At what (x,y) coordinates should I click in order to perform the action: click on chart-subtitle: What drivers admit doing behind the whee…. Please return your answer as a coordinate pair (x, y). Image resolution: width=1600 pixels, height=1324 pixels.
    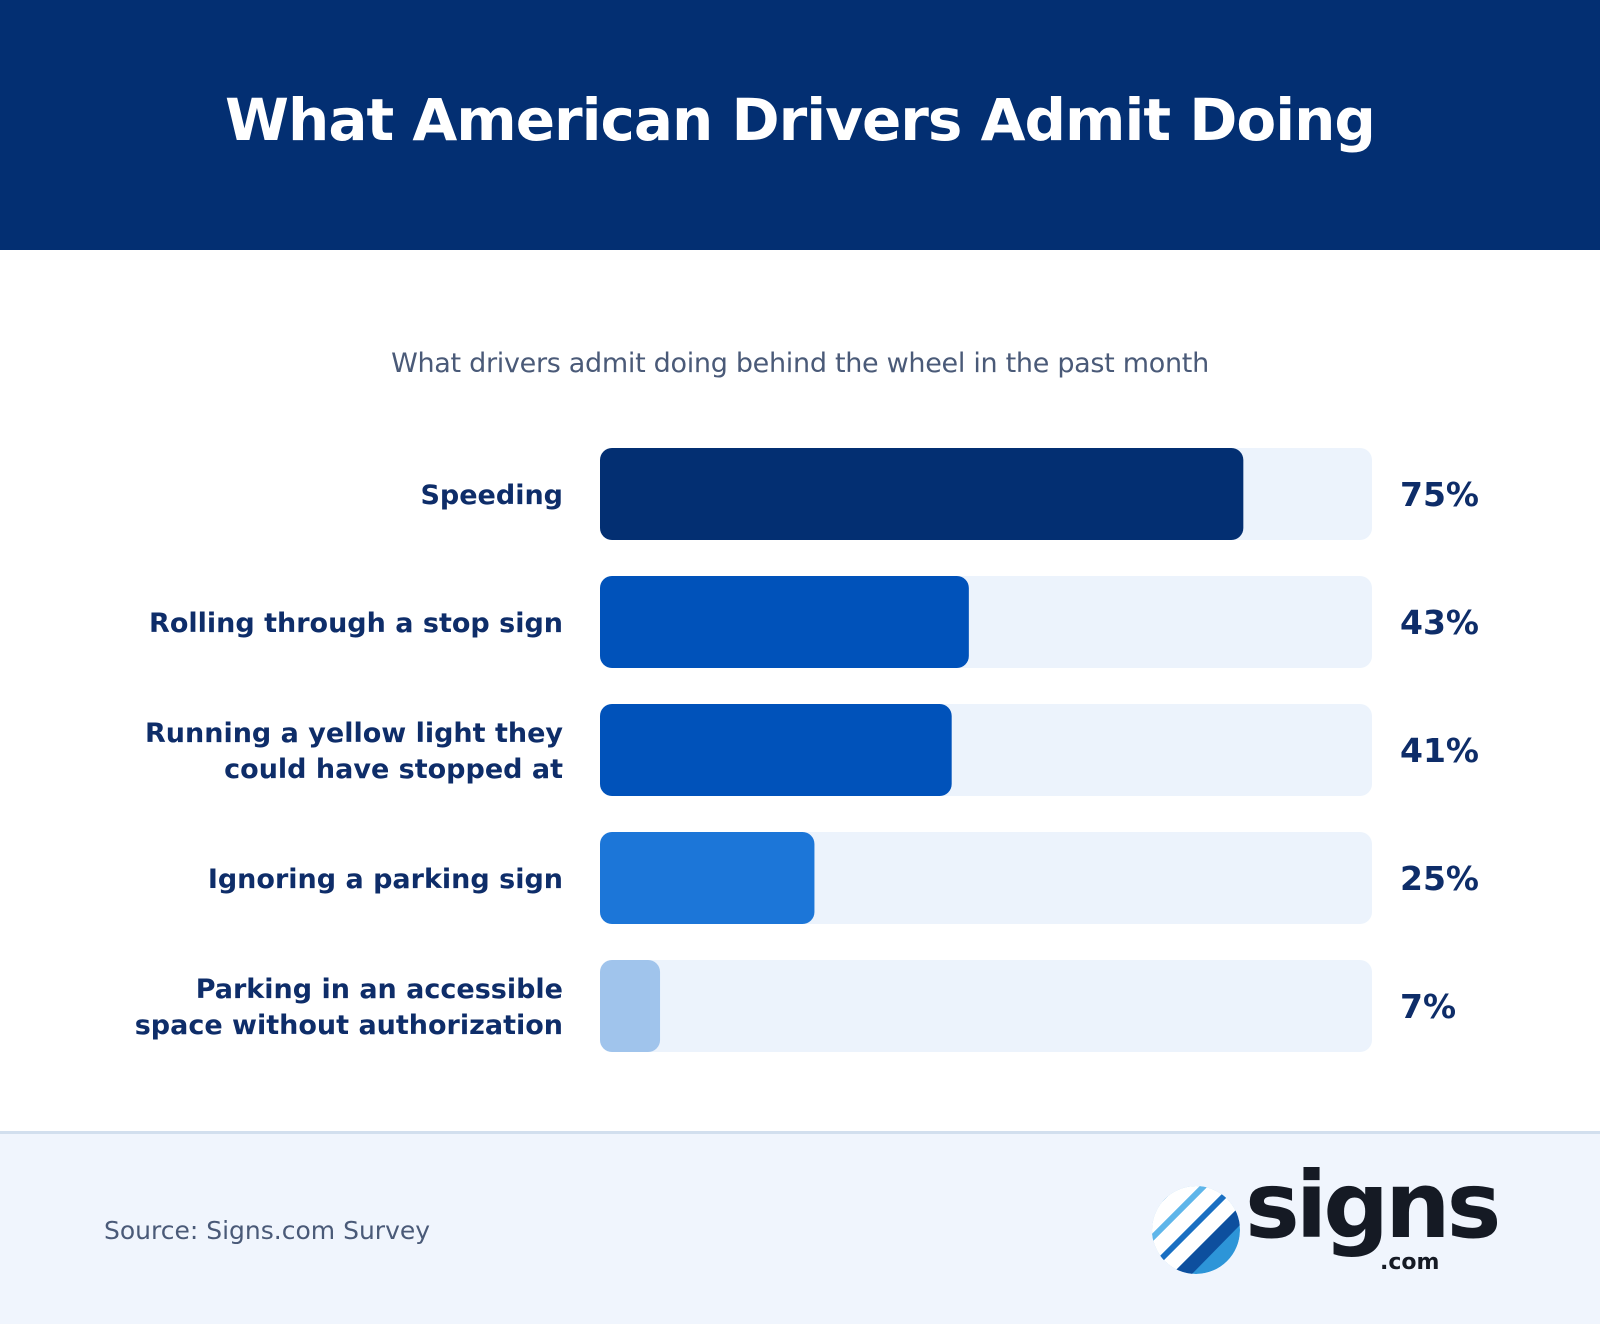
    Looking at the image, I should click on (800, 363).